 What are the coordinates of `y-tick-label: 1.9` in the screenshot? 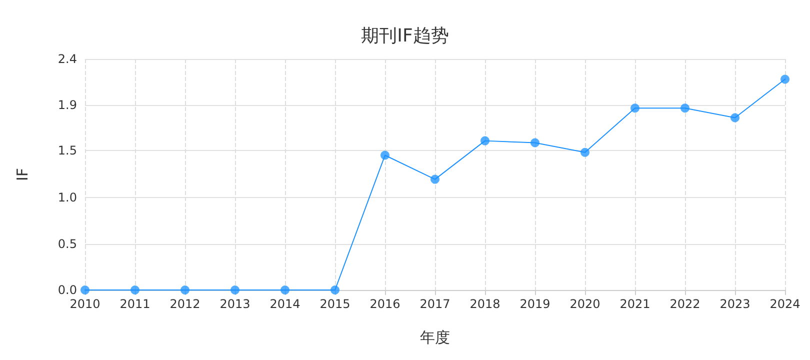 It's located at (67, 105).